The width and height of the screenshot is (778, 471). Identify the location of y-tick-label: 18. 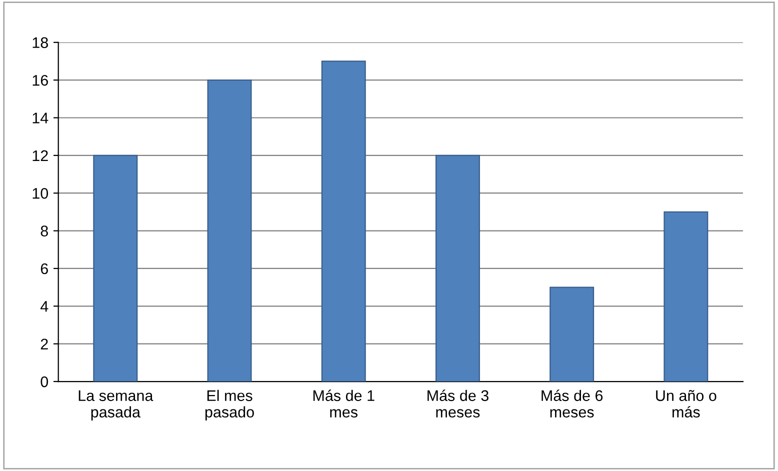
(40, 42).